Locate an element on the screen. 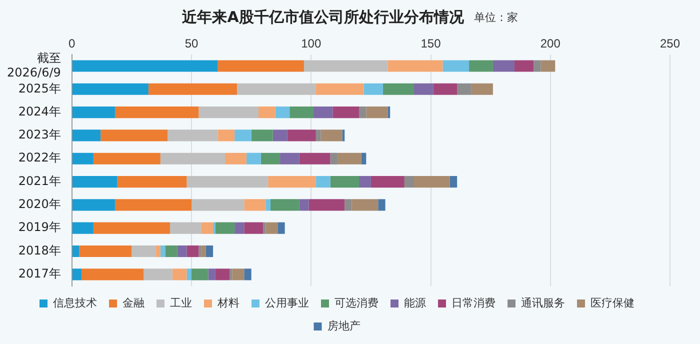  legend-label: 公用事业 is located at coordinates (287, 303).